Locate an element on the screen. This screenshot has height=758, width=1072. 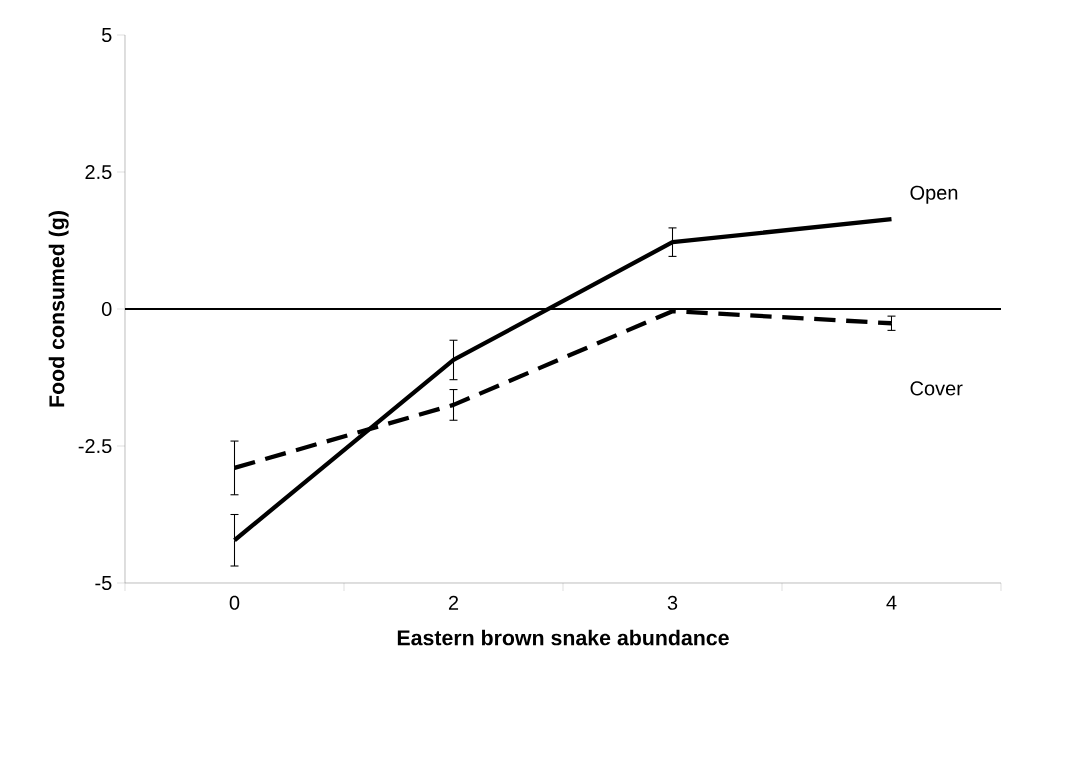
y-tick-label: 5 is located at coordinates (106, 35).